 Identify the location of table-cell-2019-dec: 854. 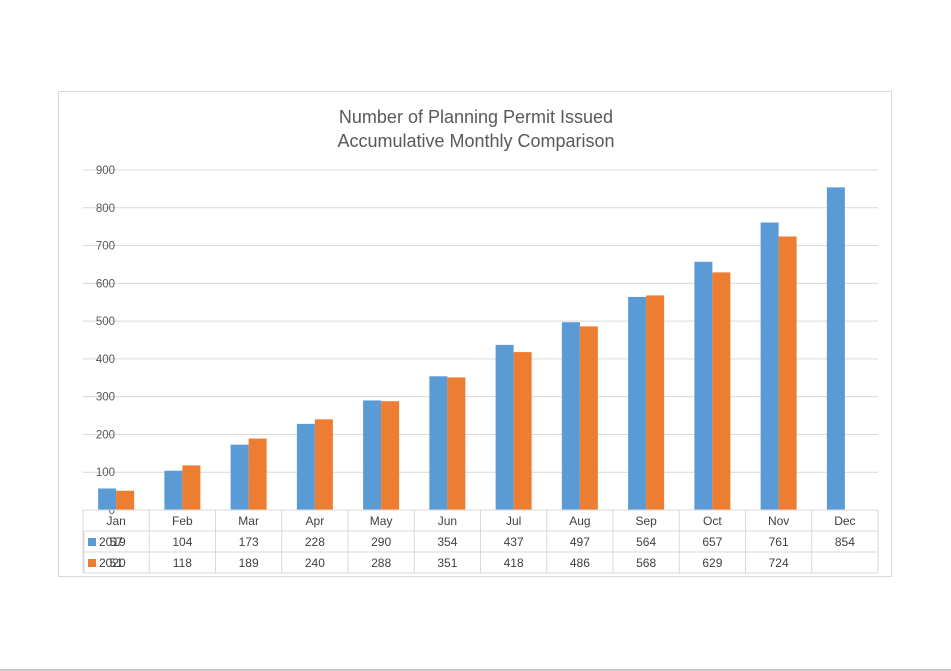
(845, 542).